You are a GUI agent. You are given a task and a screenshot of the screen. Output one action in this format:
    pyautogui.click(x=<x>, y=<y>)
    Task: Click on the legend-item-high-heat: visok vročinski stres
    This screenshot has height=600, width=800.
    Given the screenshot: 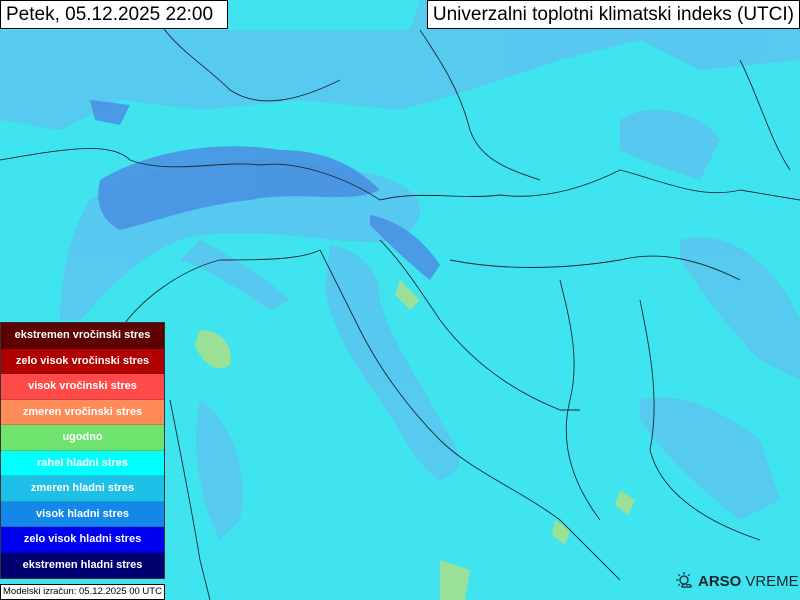 What is the action you would take?
    pyautogui.click(x=82, y=387)
    